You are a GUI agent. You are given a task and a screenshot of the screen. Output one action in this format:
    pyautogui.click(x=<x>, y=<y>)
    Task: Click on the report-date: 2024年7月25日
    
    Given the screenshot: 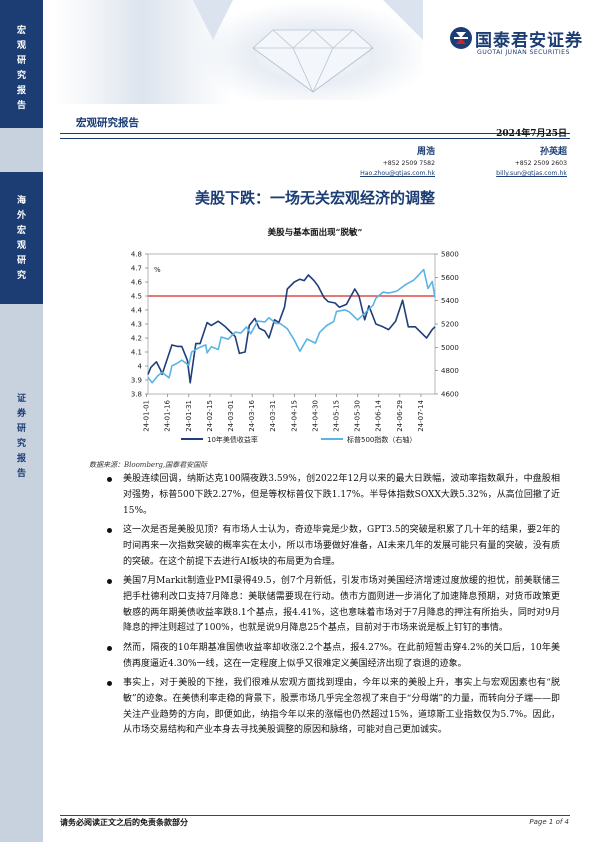 What is the action you would take?
    pyautogui.click(x=531, y=134)
    